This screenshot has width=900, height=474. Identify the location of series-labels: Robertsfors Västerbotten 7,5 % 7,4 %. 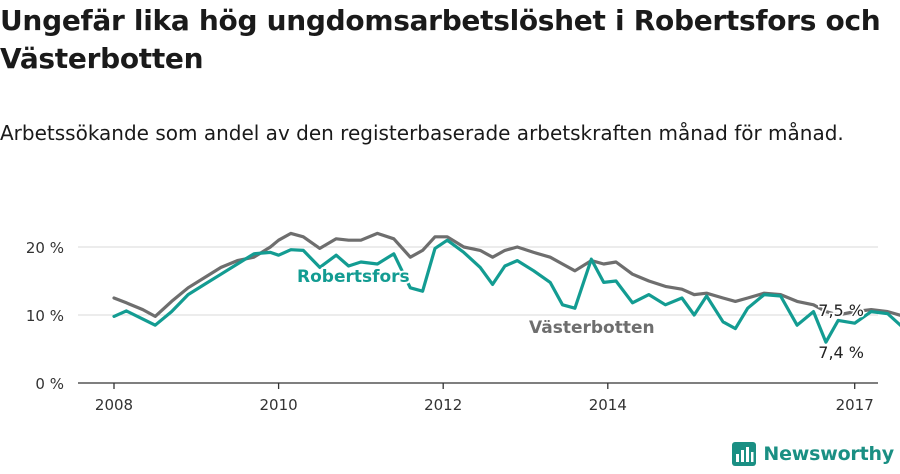
(580, 314).